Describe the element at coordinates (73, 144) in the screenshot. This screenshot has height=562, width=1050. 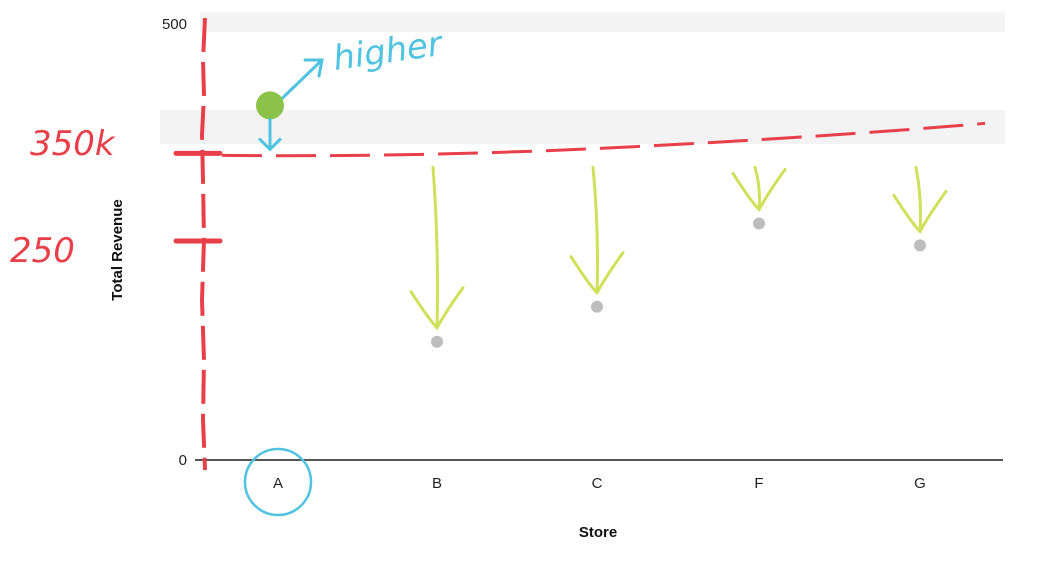
I see `handwritten-y-label: 350k` at that location.